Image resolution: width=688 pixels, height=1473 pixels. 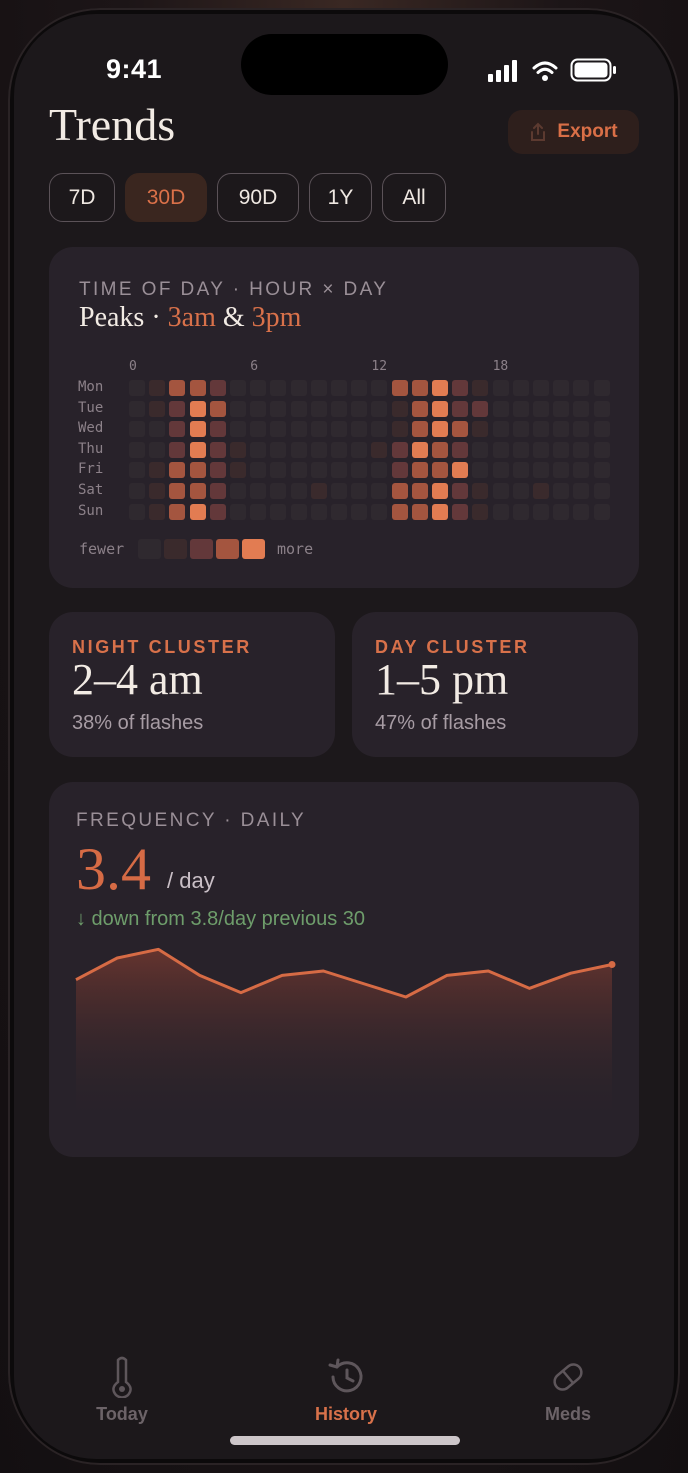 What do you see at coordinates (414, 197) in the screenshot?
I see `range-all: All` at bounding box center [414, 197].